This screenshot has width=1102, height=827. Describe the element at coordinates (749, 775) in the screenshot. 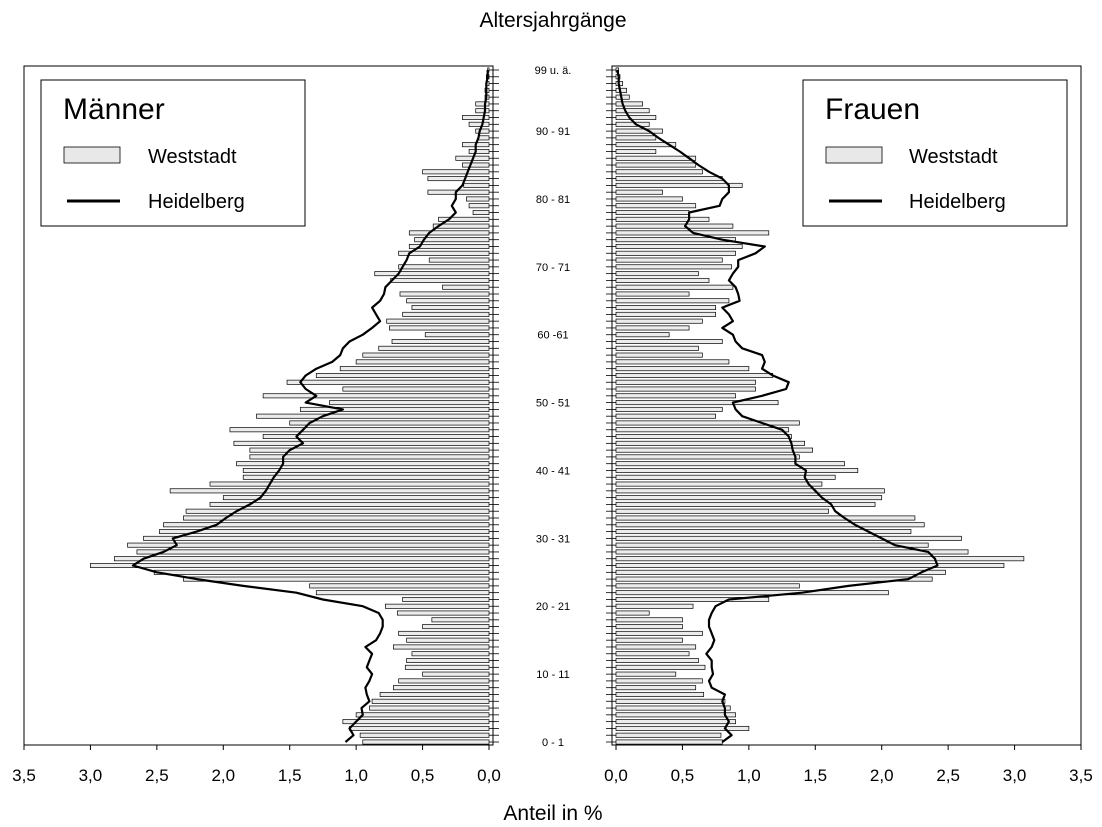

I see `tick-label-right: 1,0` at that location.